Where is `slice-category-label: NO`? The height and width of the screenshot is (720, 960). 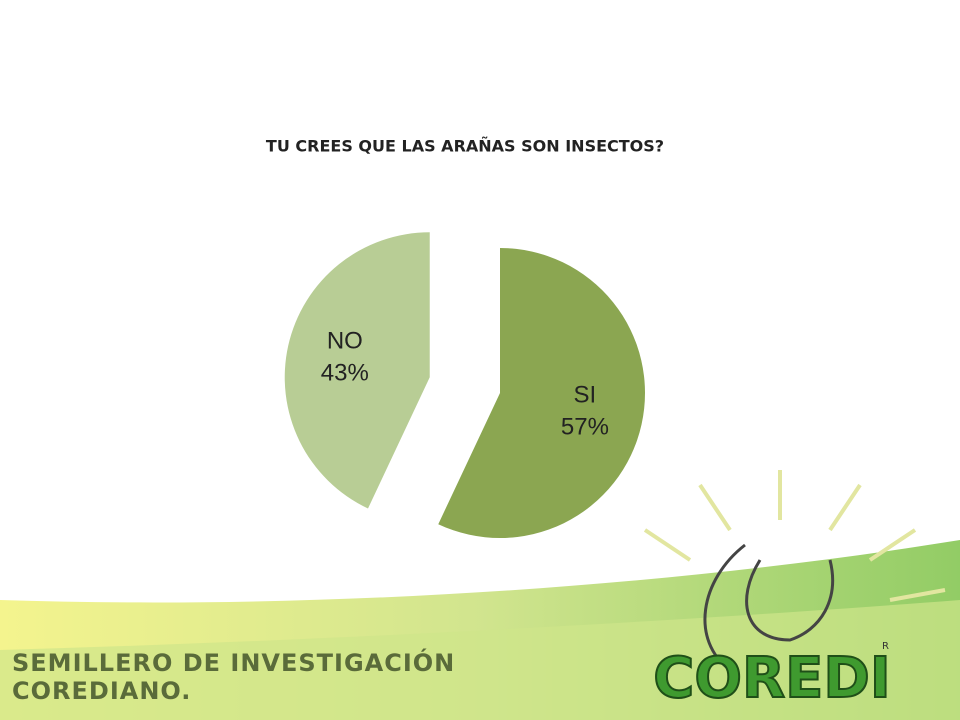 slice-category-label: NO is located at coordinates (345, 341).